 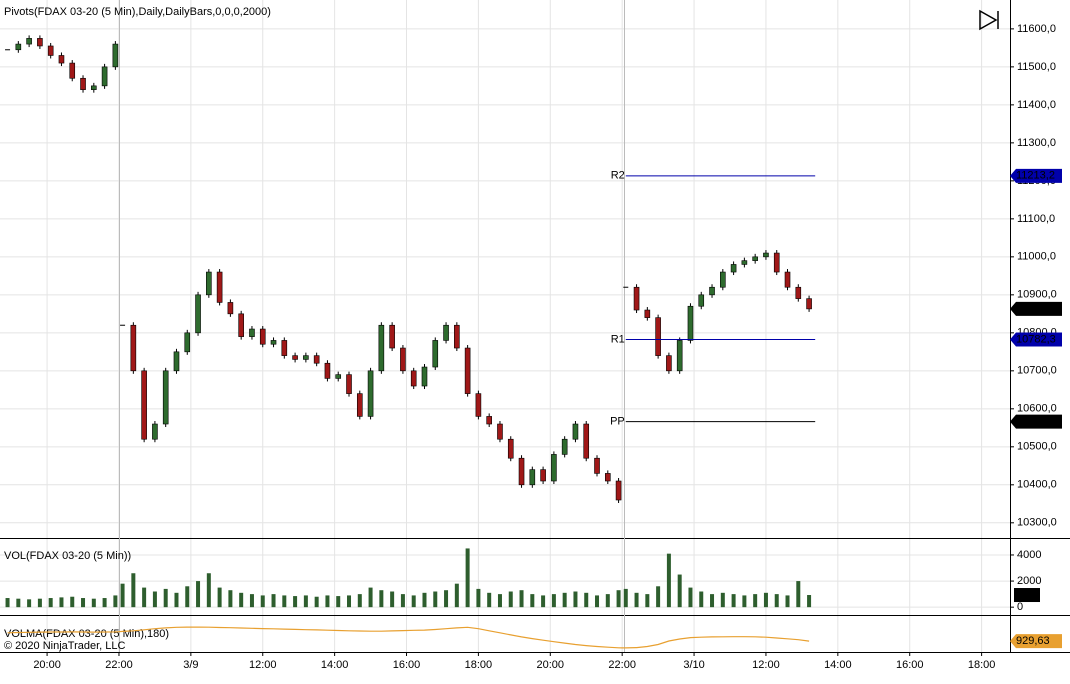 I want to click on y-tick-label: 4000, so click(x=1029, y=555).